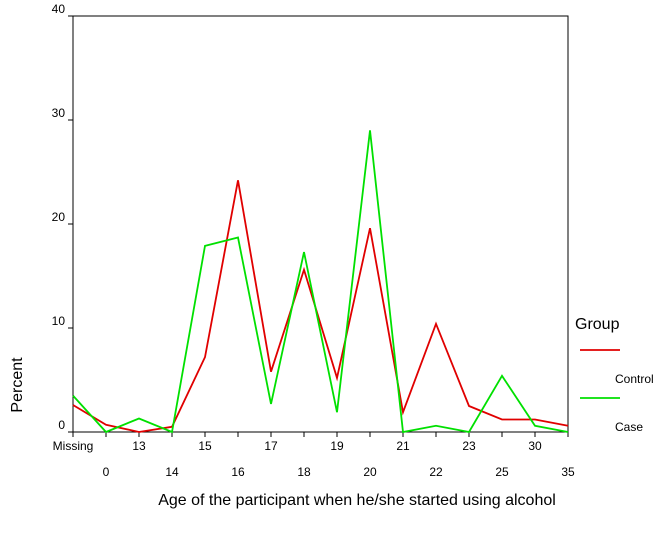 The image size is (661, 536). I want to click on x-tick-label: 0, so click(106, 472).